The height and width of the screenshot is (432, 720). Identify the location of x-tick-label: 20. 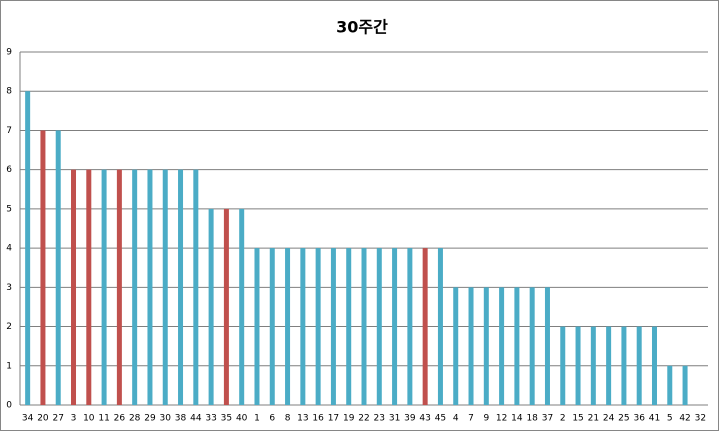
(43, 419).